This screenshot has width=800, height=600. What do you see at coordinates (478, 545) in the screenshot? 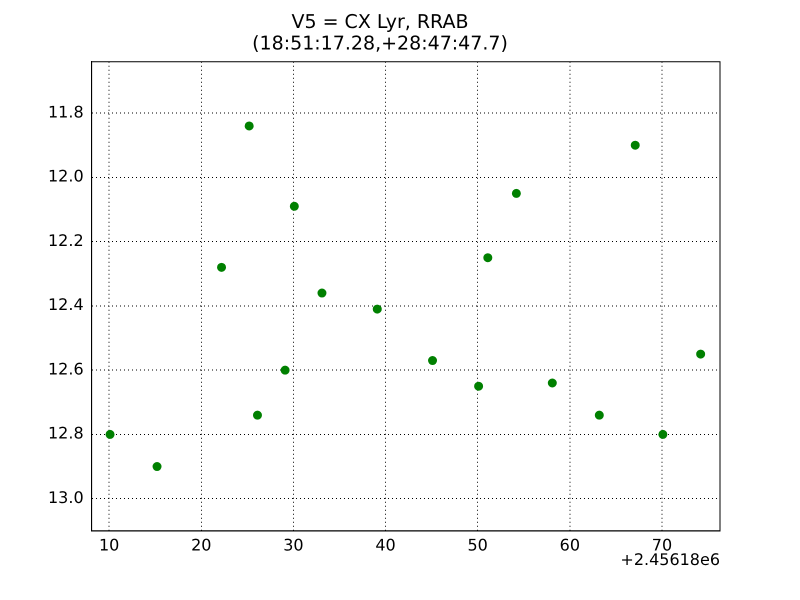
I see `x-tick-label: 50` at bounding box center [478, 545].